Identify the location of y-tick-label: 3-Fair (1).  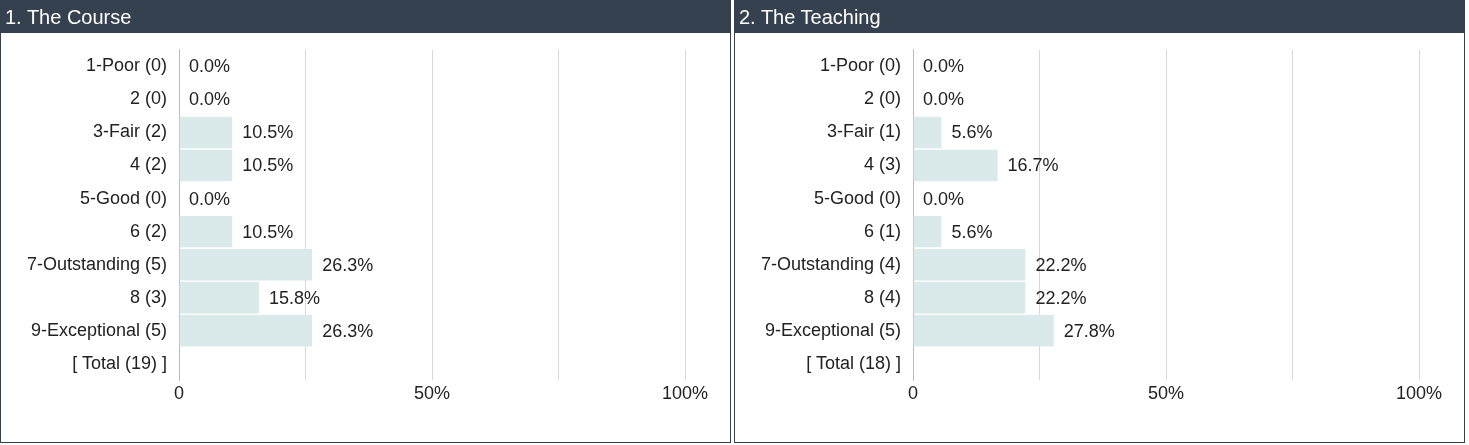
(864, 131).